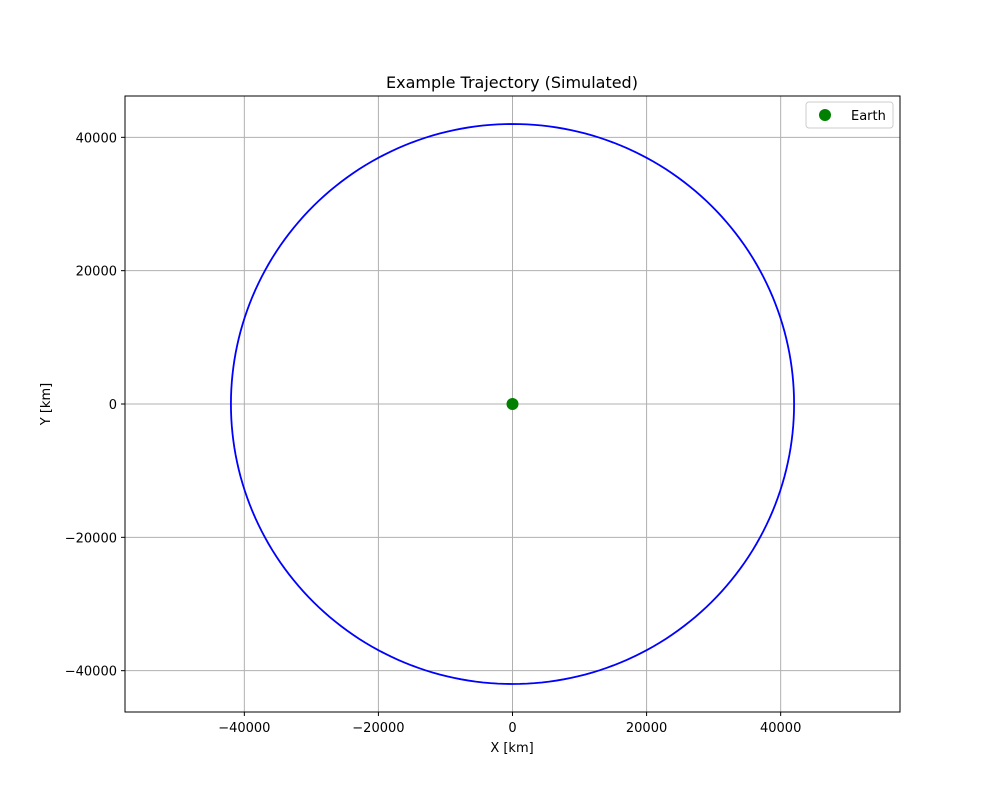  Describe the element at coordinates (825, 115) in the screenshot. I see `legend-marker-earth` at that location.